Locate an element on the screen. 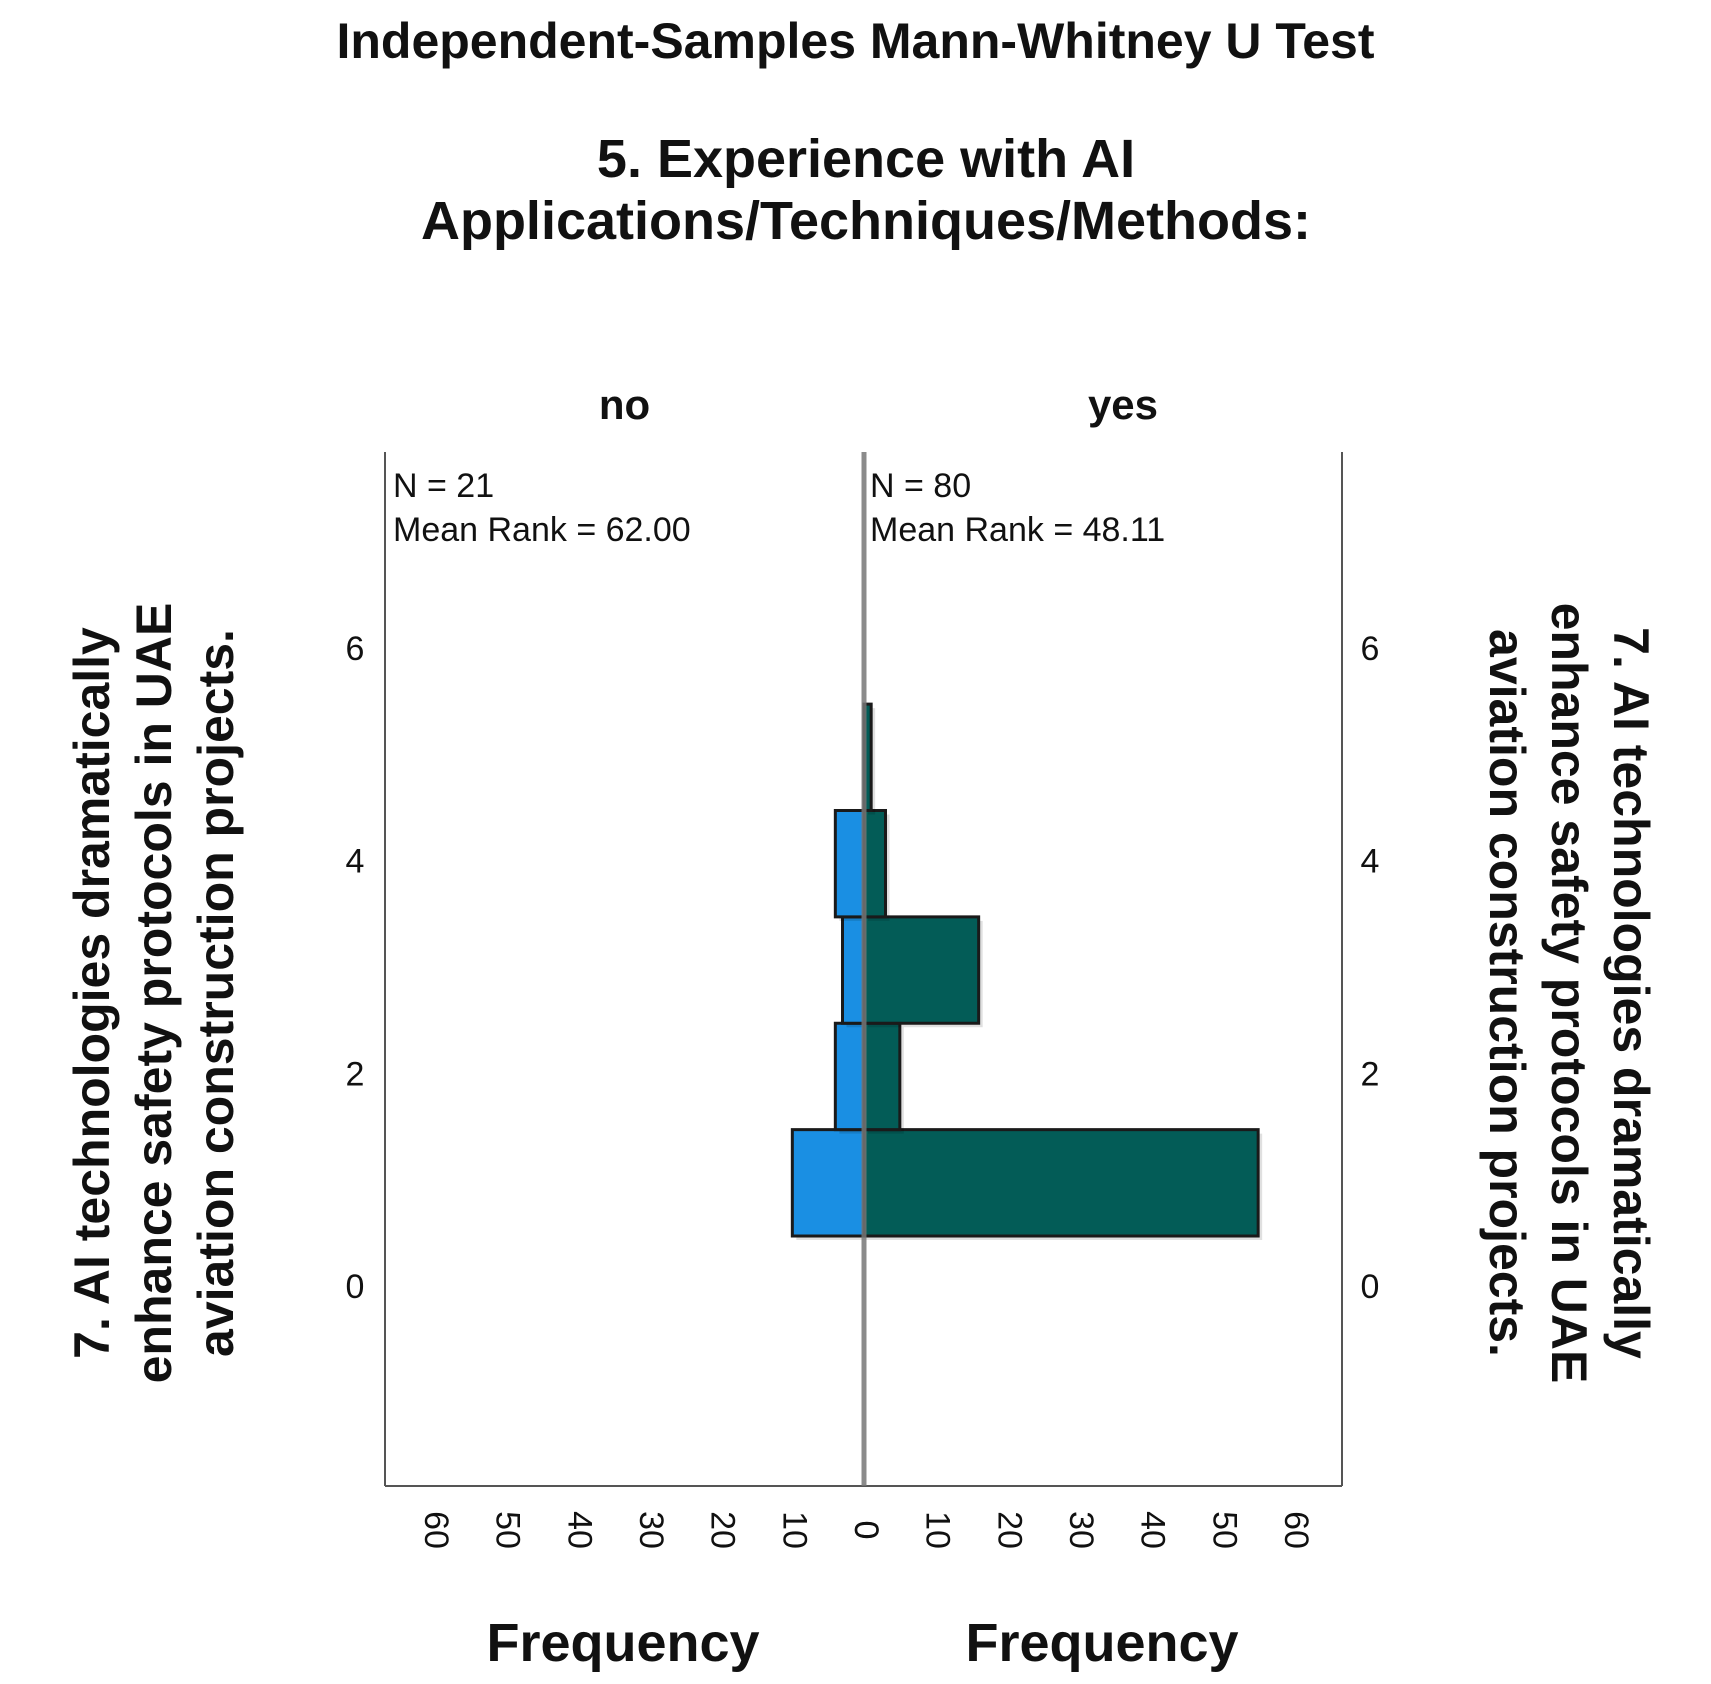 This screenshot has width=1711, height=1684. x-tick-label: 0 is located at coordinates (866, 1530).